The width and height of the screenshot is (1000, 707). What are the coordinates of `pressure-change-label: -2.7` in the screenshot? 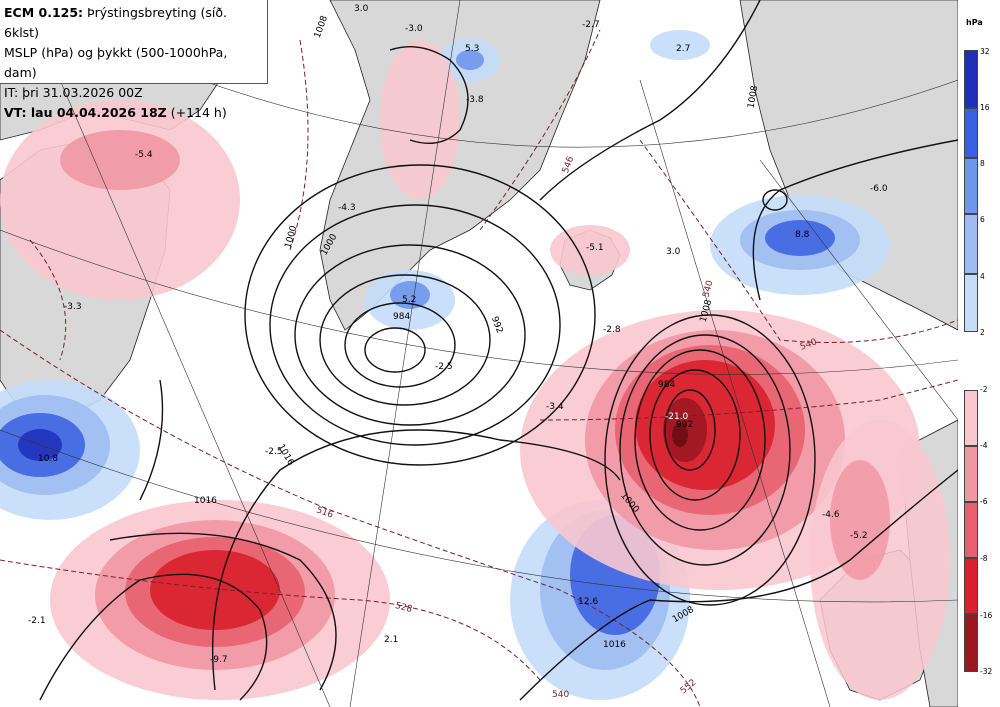 It's located at (591, 25).